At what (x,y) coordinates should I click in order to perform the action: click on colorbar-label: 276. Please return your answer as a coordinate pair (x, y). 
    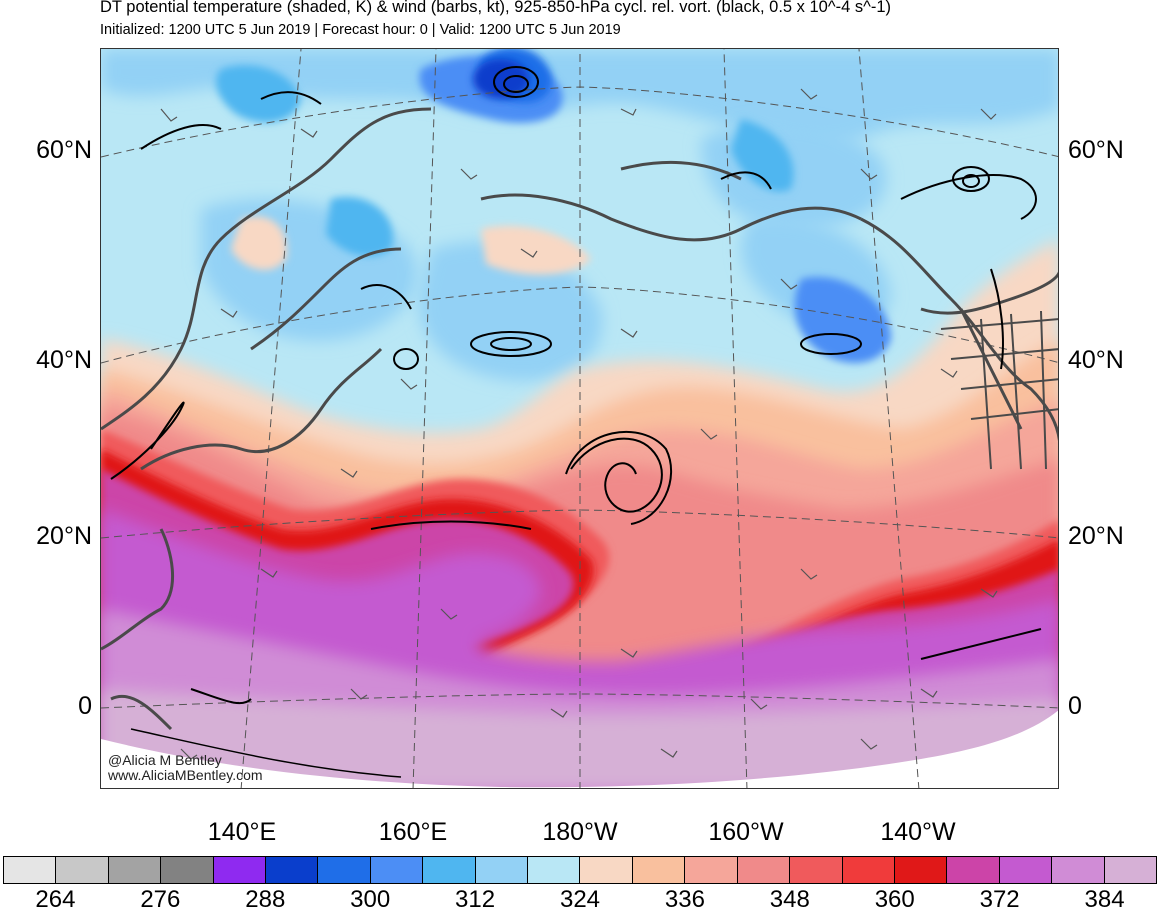
    Looking at the image, I should click on (160, 899).